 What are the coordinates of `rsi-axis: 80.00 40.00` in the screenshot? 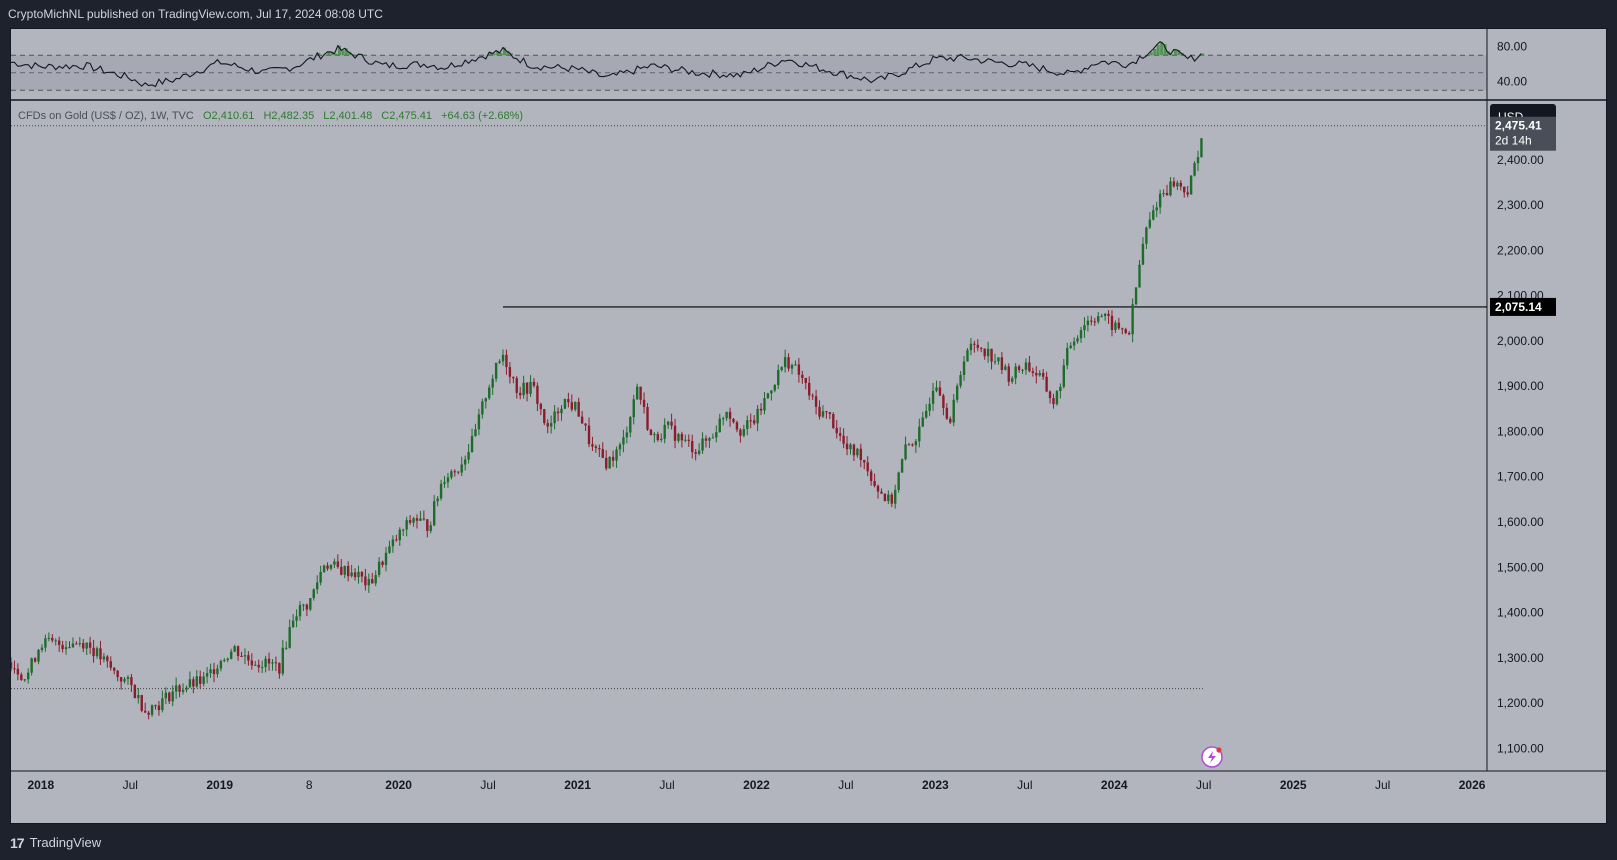 It's located at (1512, 64).